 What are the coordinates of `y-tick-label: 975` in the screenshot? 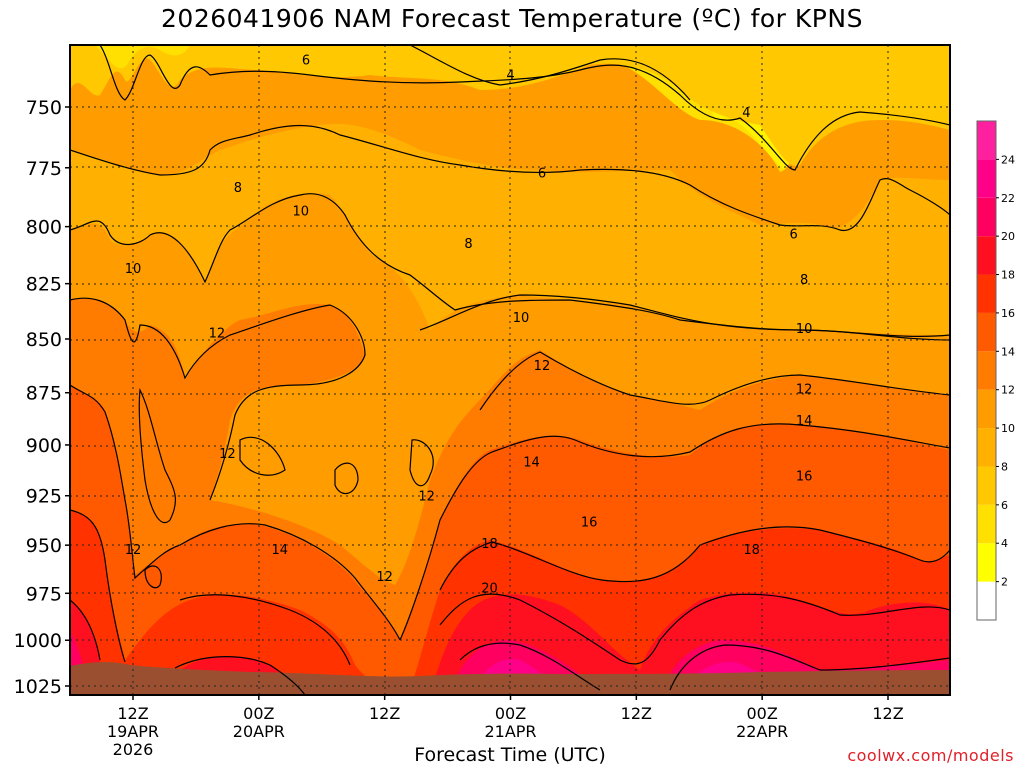 It's located at (44, 594).